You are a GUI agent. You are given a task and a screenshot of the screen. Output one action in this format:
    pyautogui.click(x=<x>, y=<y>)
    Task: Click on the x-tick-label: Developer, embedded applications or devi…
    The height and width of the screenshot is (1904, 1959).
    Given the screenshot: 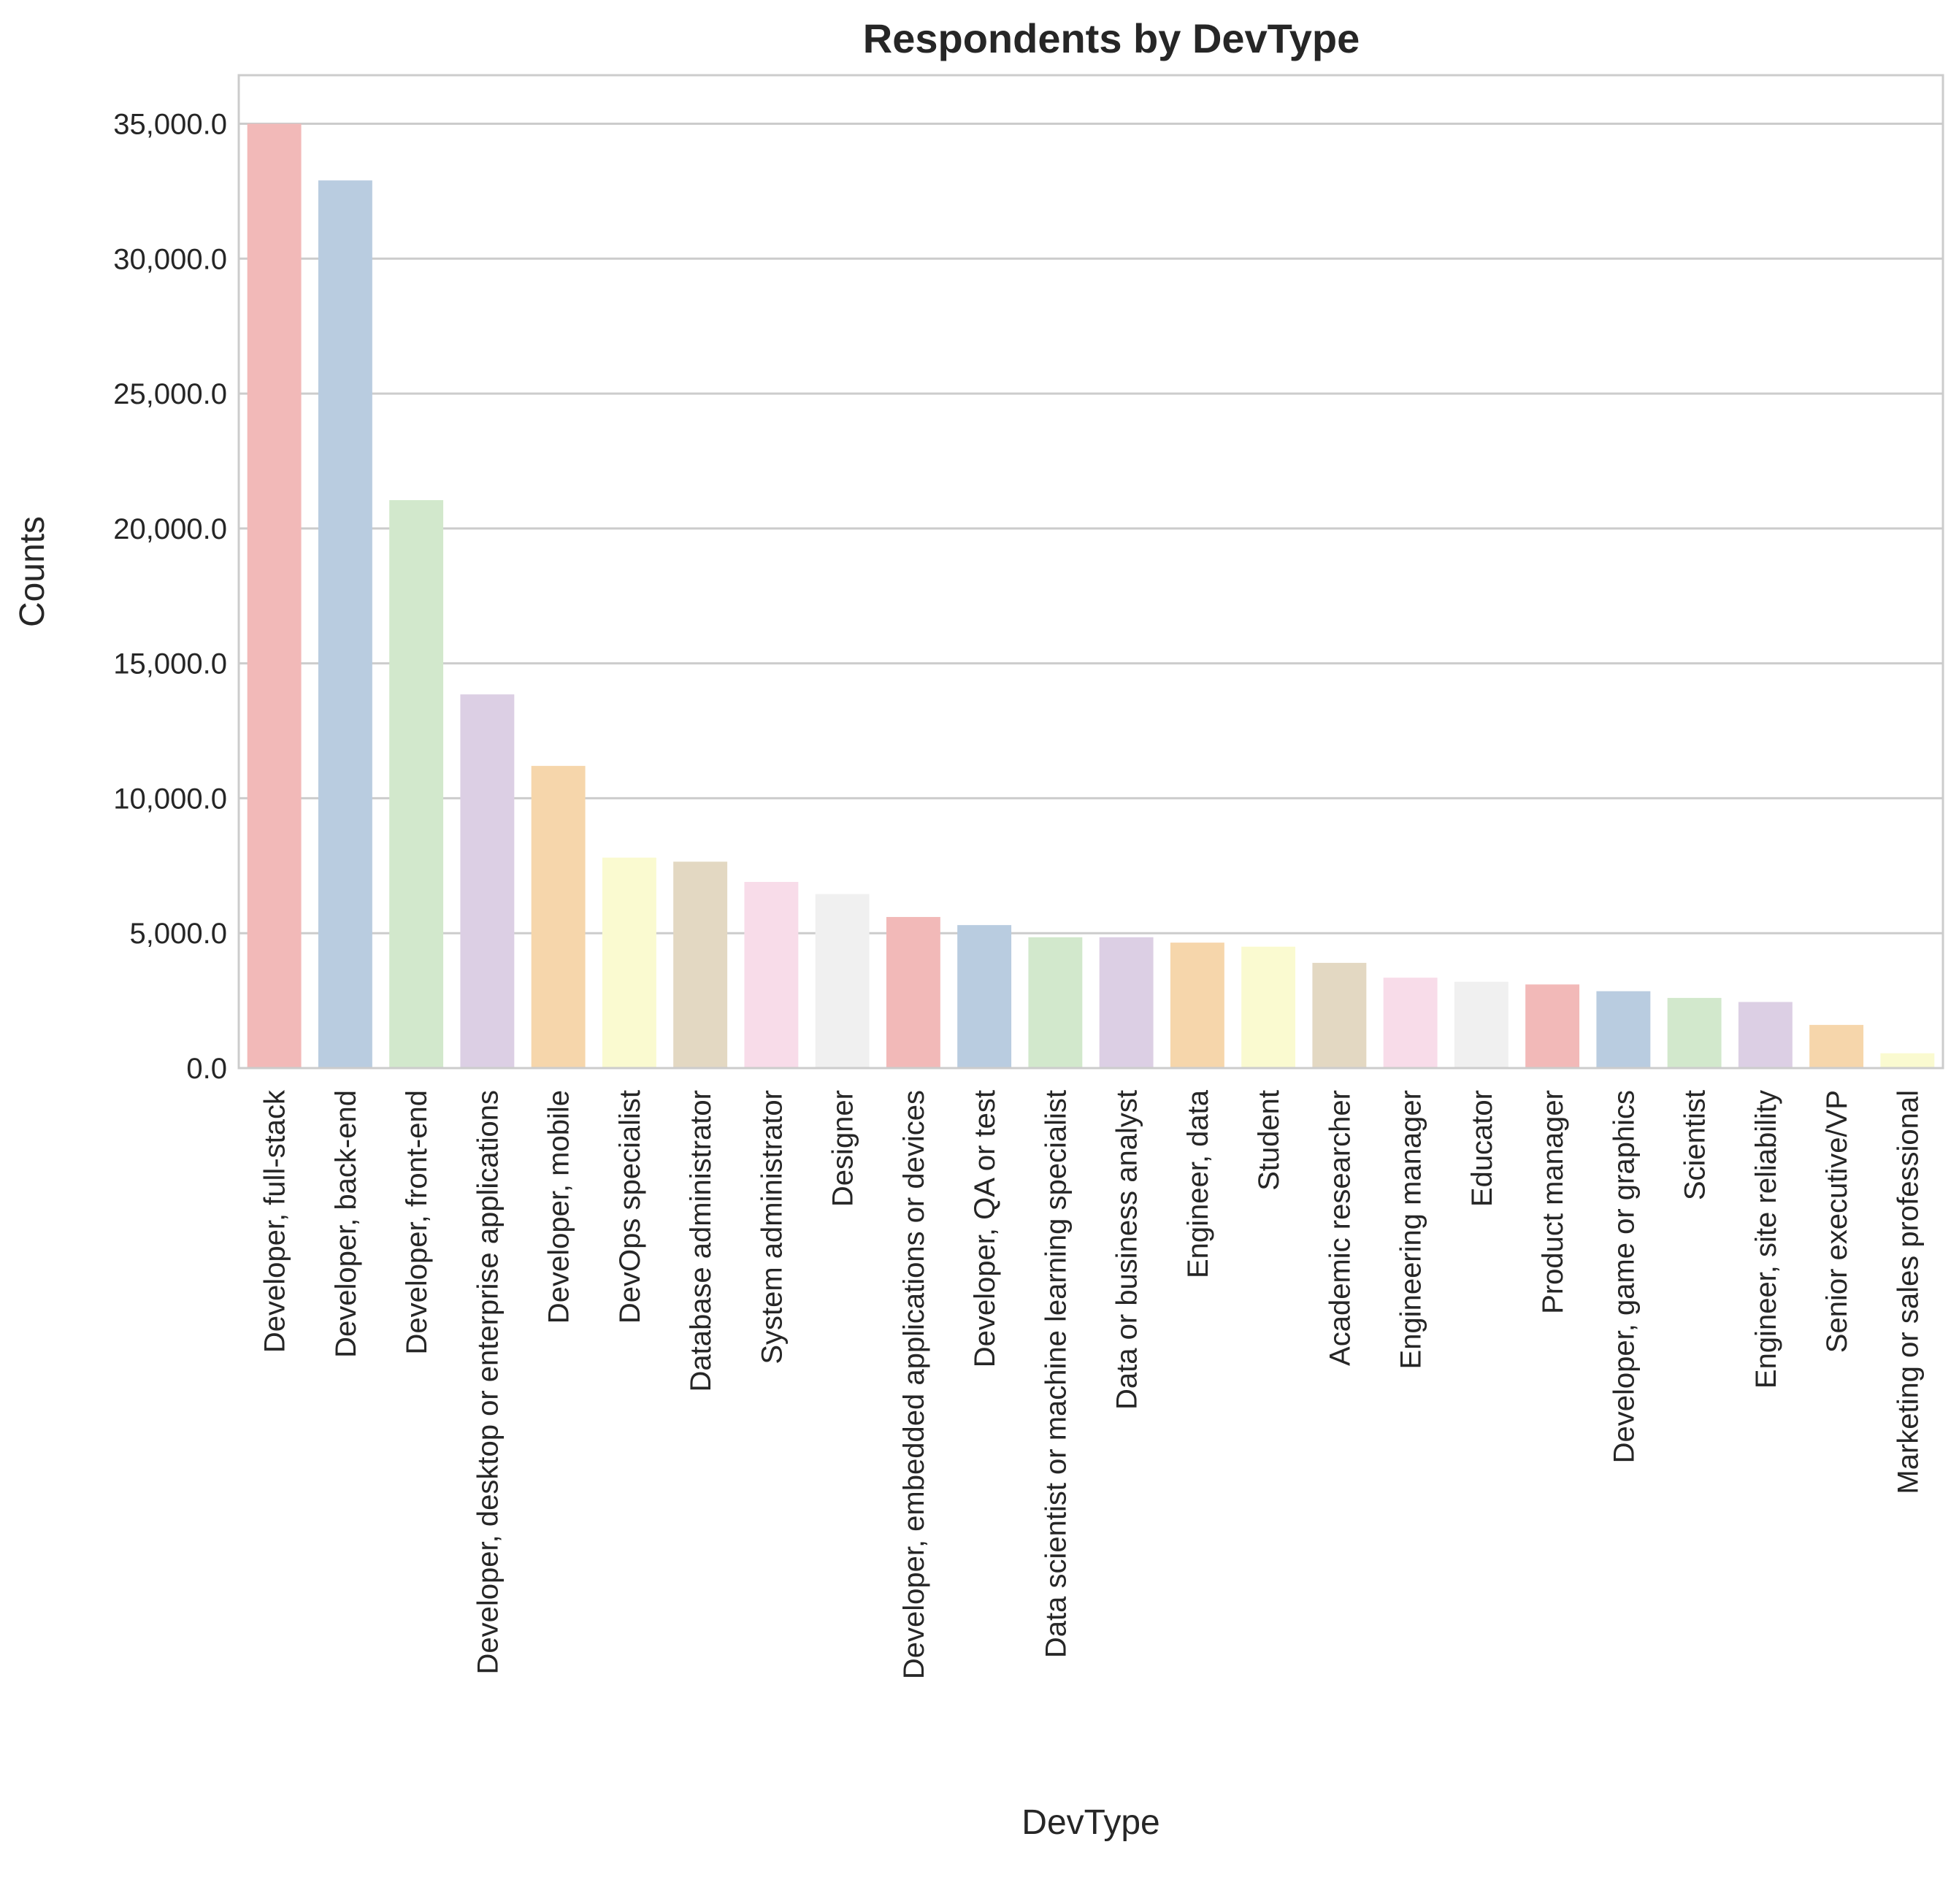 What is the action you would take?
    pyautogui.click(x=914, y=1384)
    